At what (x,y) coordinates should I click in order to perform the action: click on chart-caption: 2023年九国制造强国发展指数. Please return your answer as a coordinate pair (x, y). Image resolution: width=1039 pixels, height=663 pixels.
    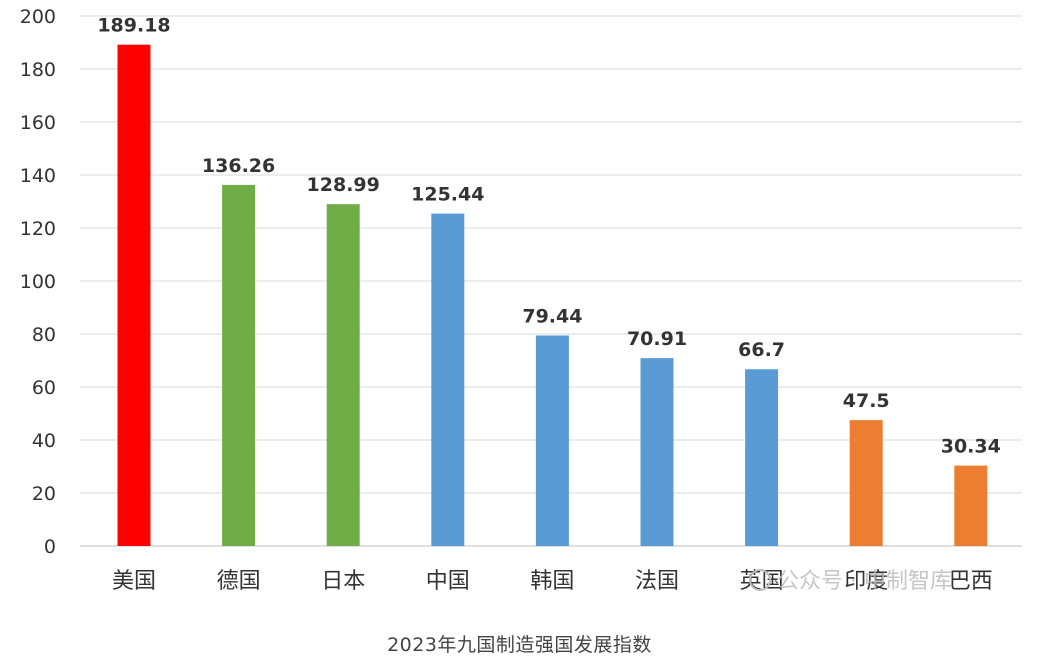
    Looking at the image, I should click on (519, 645).